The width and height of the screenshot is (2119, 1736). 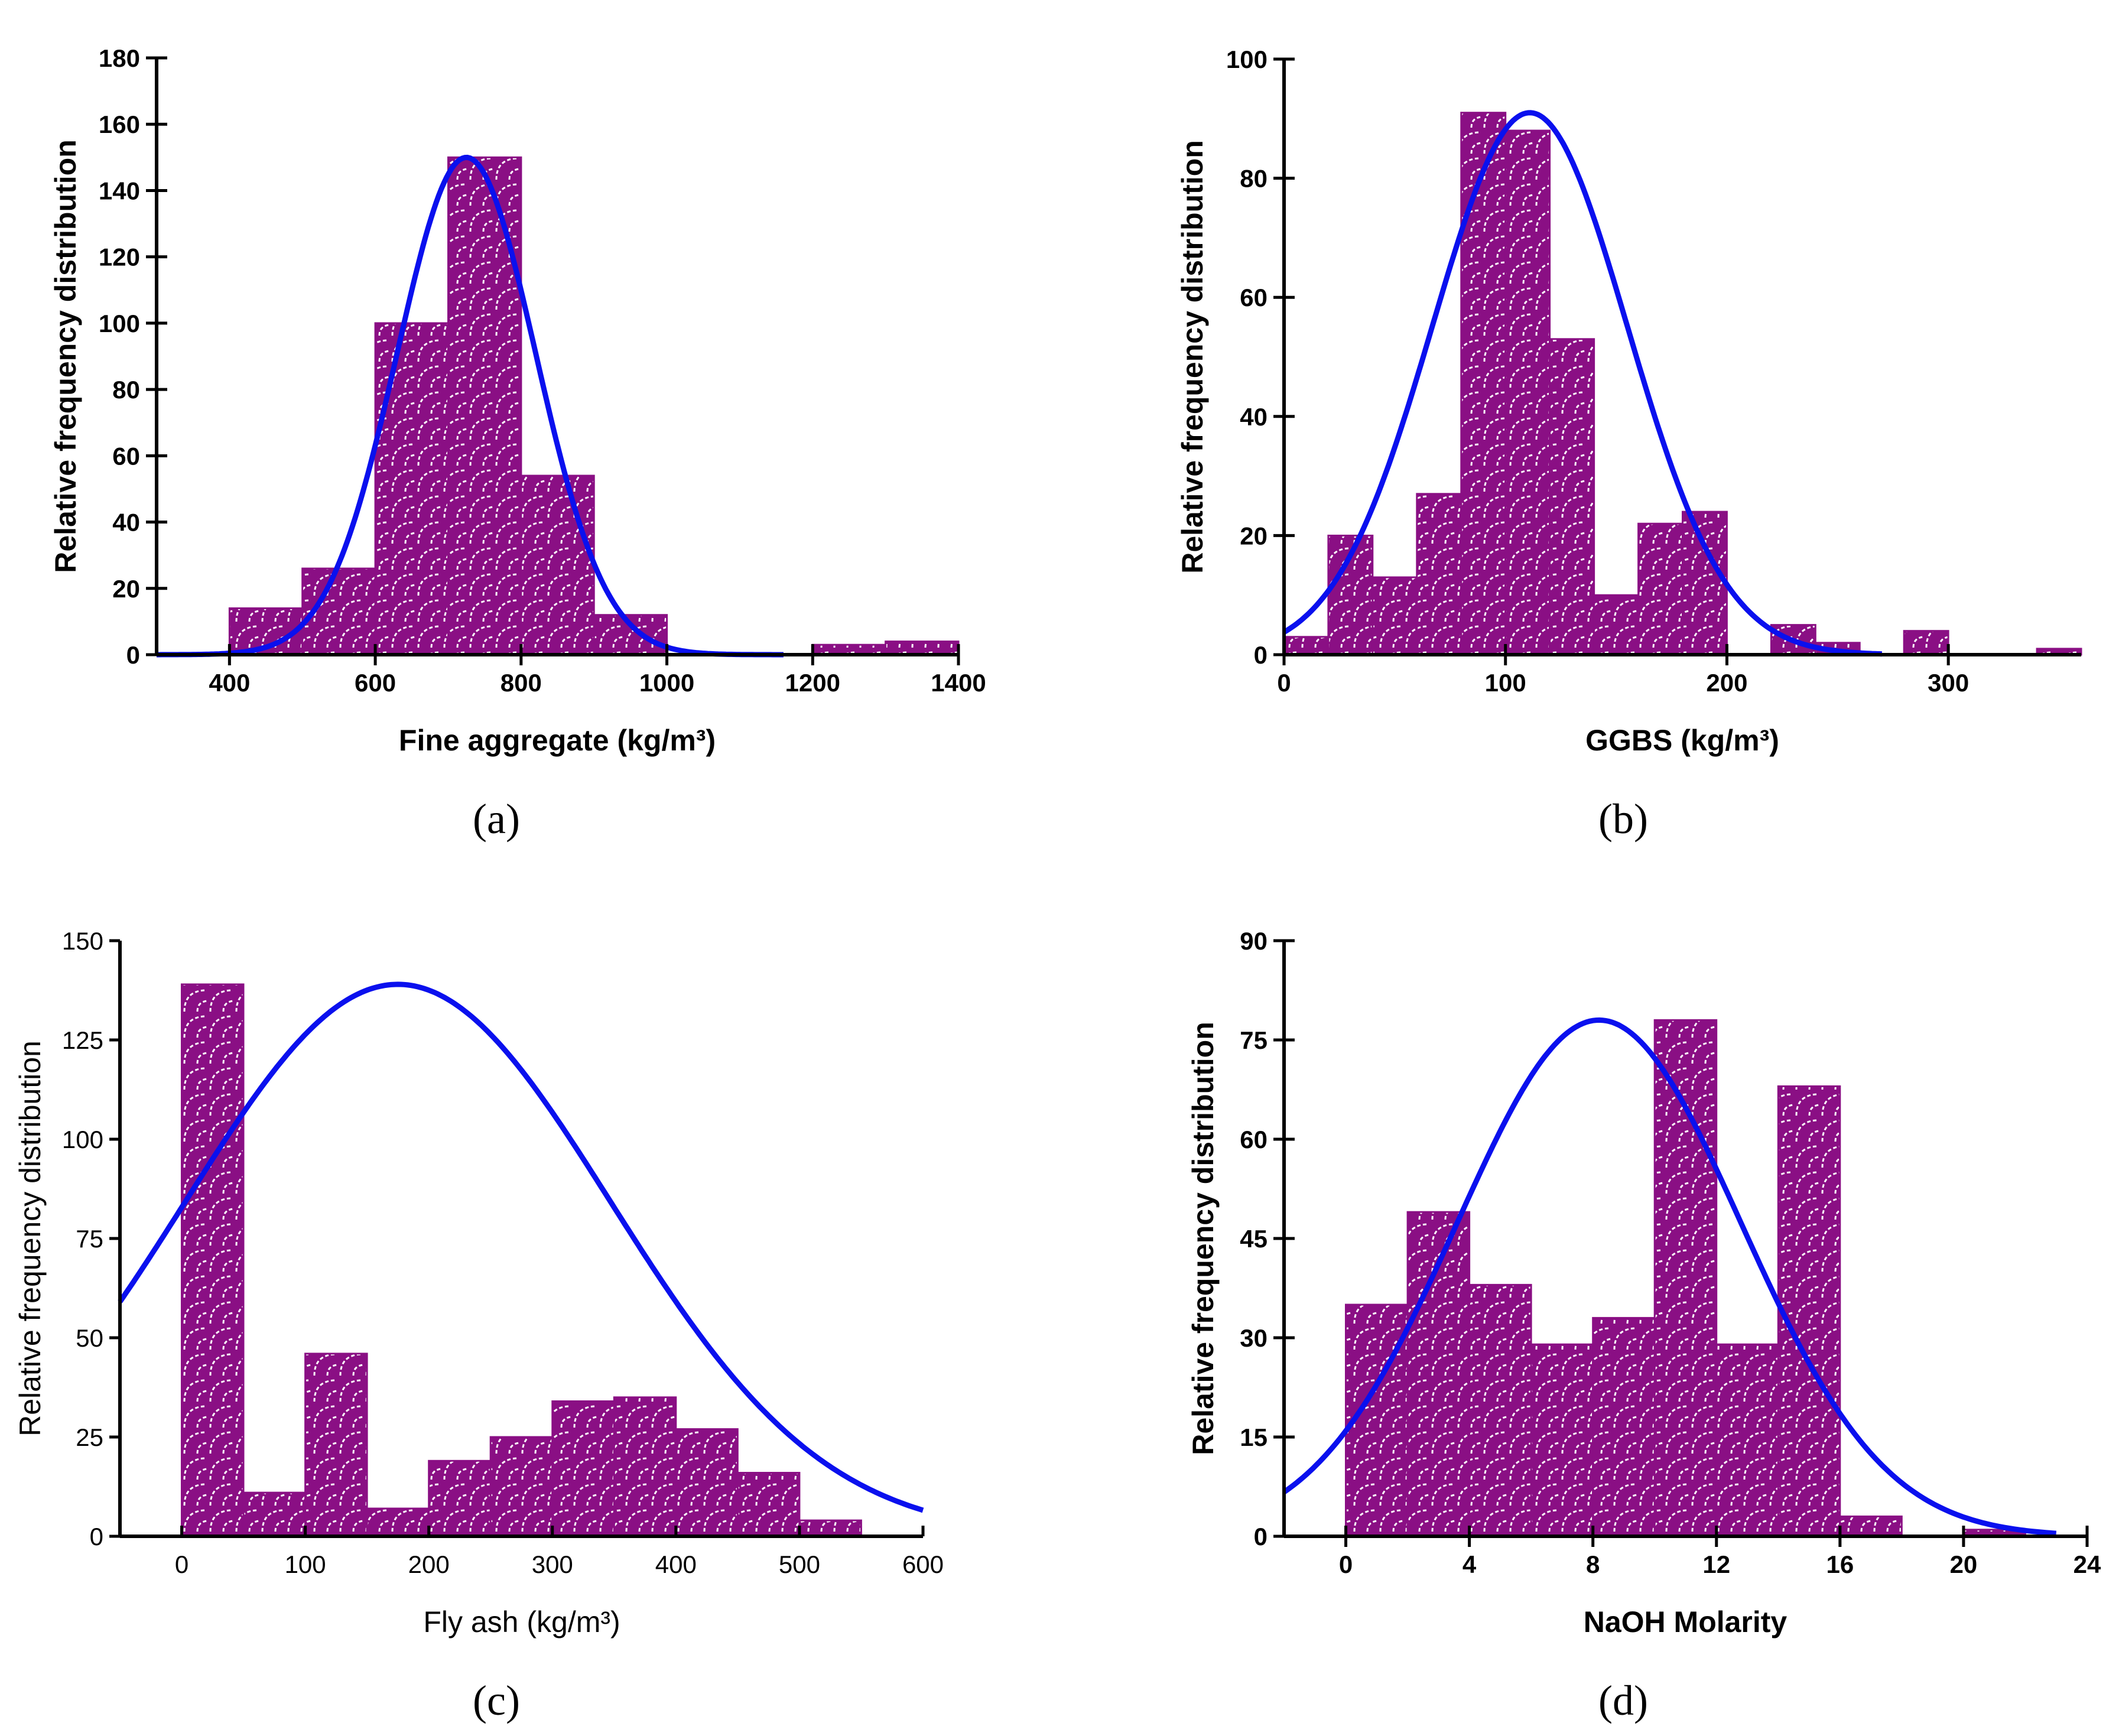 What do you see at coordinates (305, 1564) in the screenshot?
I see `x-tick-label: 100` at bounding box center [305, 1564].